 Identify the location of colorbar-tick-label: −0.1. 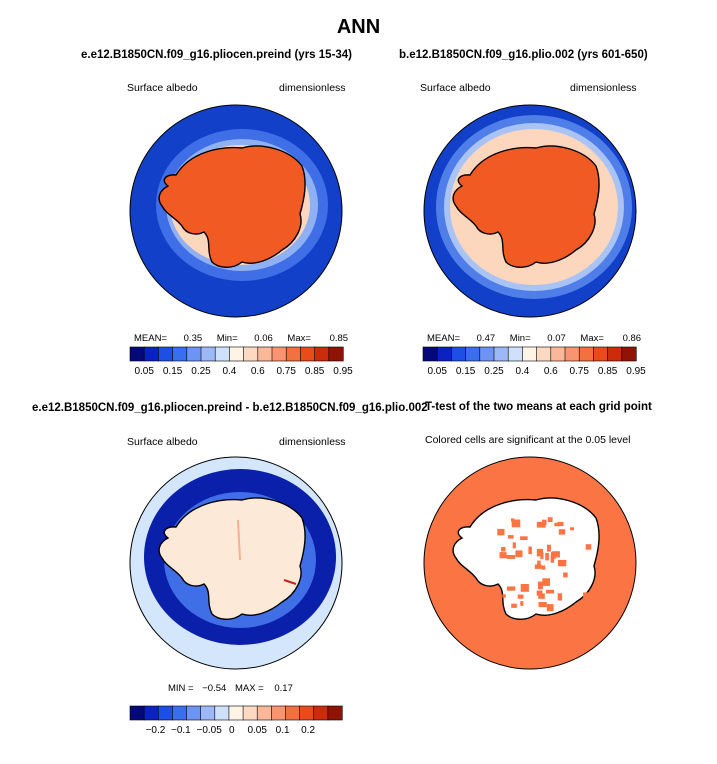
(181, 730).